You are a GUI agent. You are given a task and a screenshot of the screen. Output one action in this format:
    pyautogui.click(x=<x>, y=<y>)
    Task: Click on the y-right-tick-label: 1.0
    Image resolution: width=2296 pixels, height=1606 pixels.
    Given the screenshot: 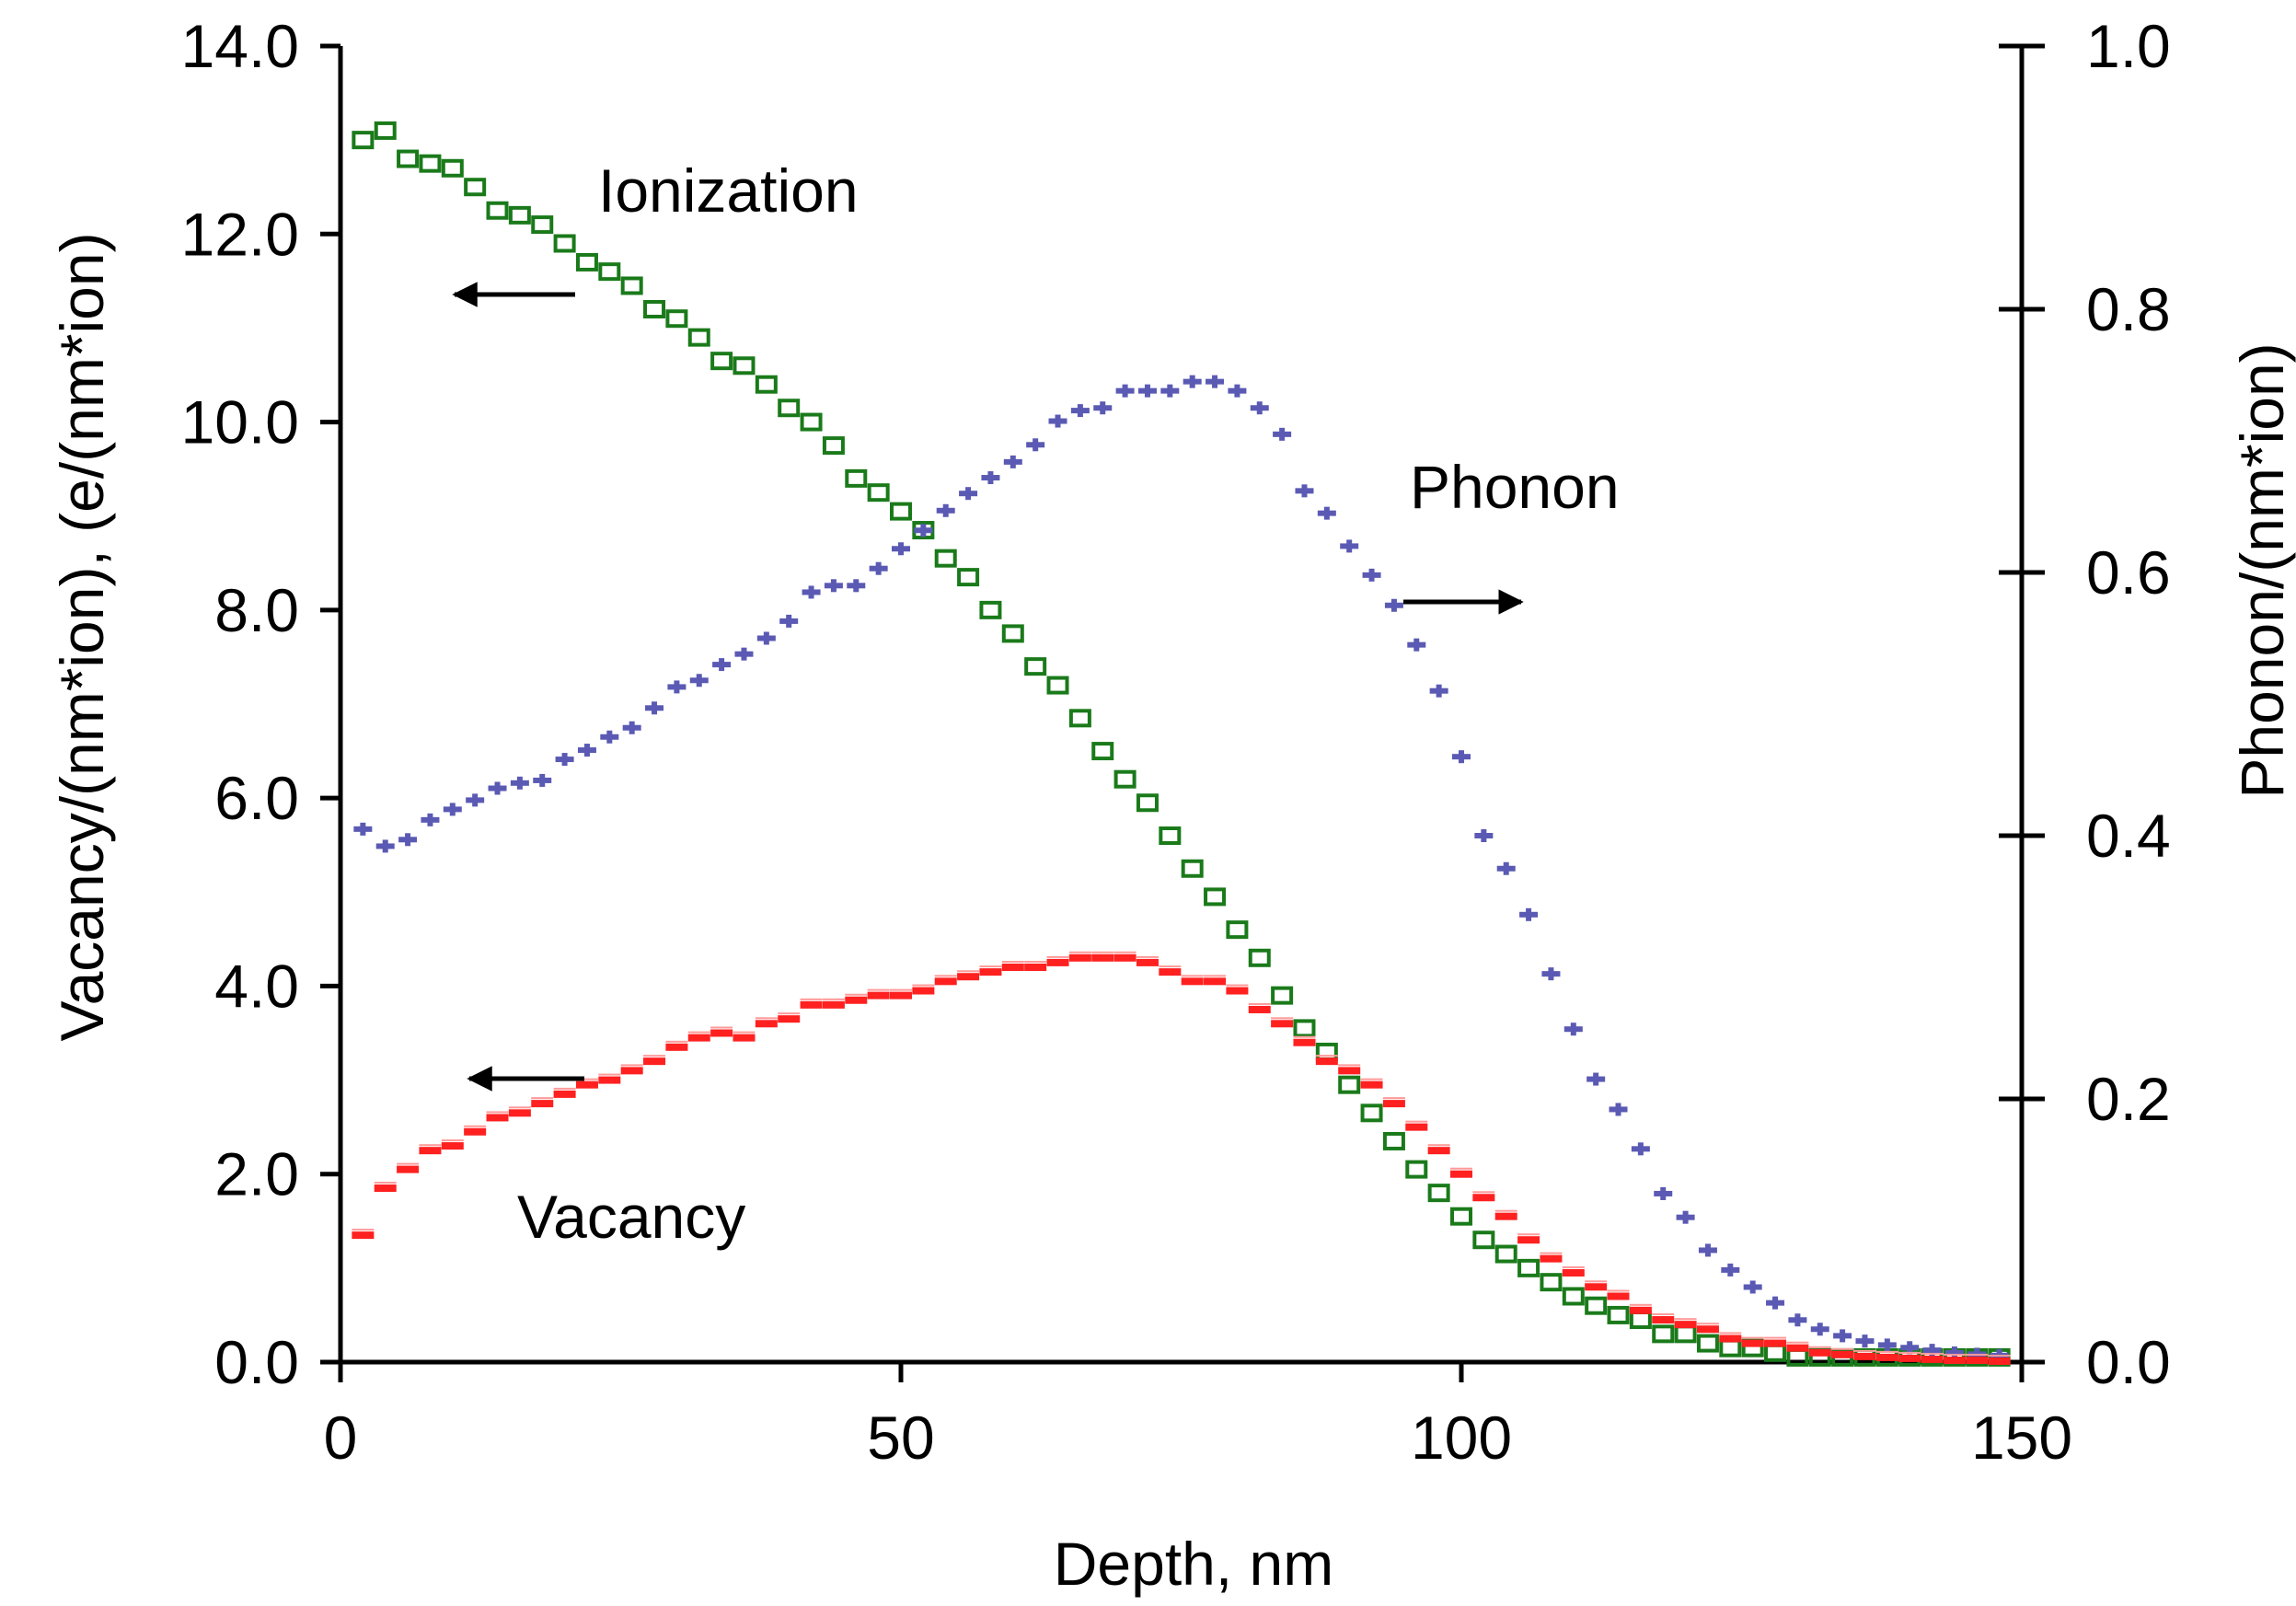 What is the action you would take?
    pyautogui.click(x=2129, y=46)
    